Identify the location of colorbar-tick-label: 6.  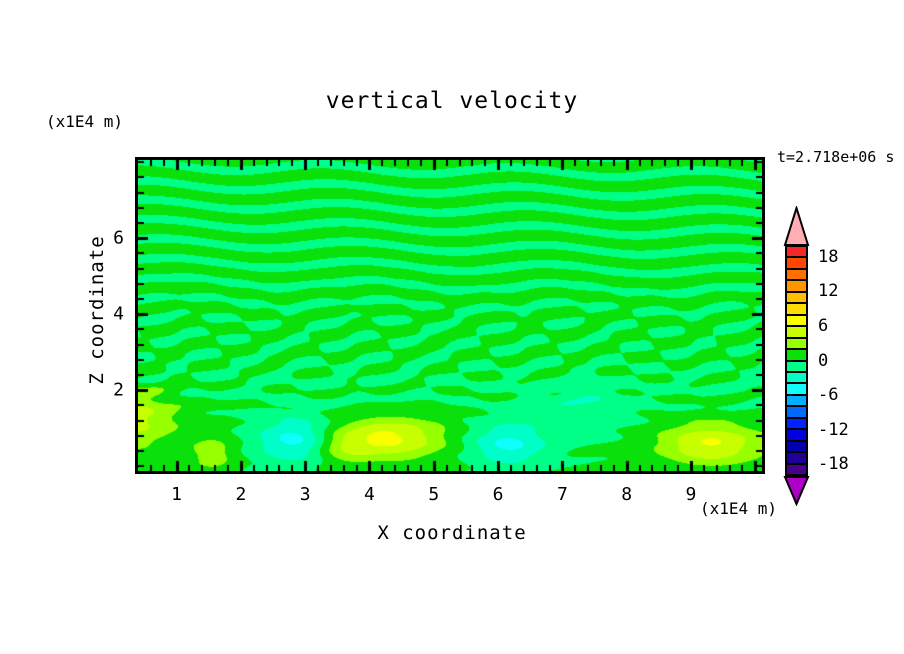
(823, 325).